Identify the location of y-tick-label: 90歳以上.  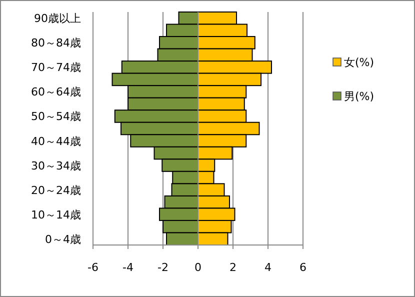
(57, 19).